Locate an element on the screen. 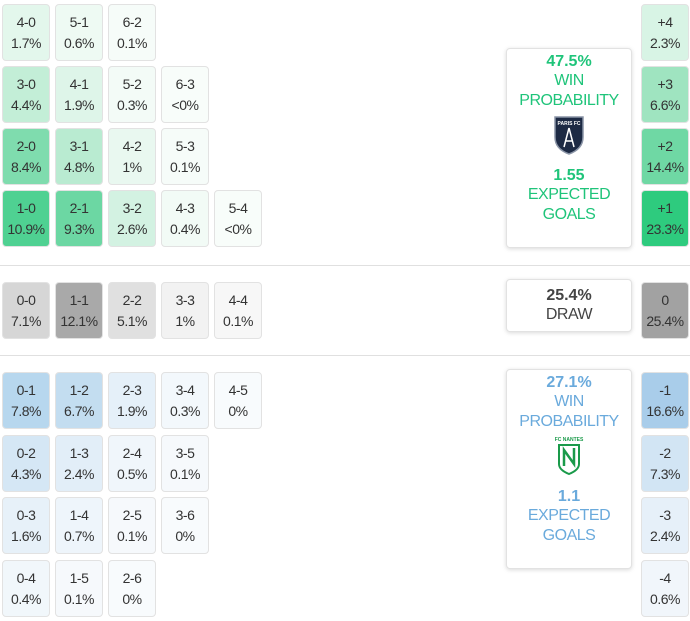 Image resolution: width=690 pixels, height=621 pixels. score-cell: 1-2 6.7% is located at coordinates (79, 400).